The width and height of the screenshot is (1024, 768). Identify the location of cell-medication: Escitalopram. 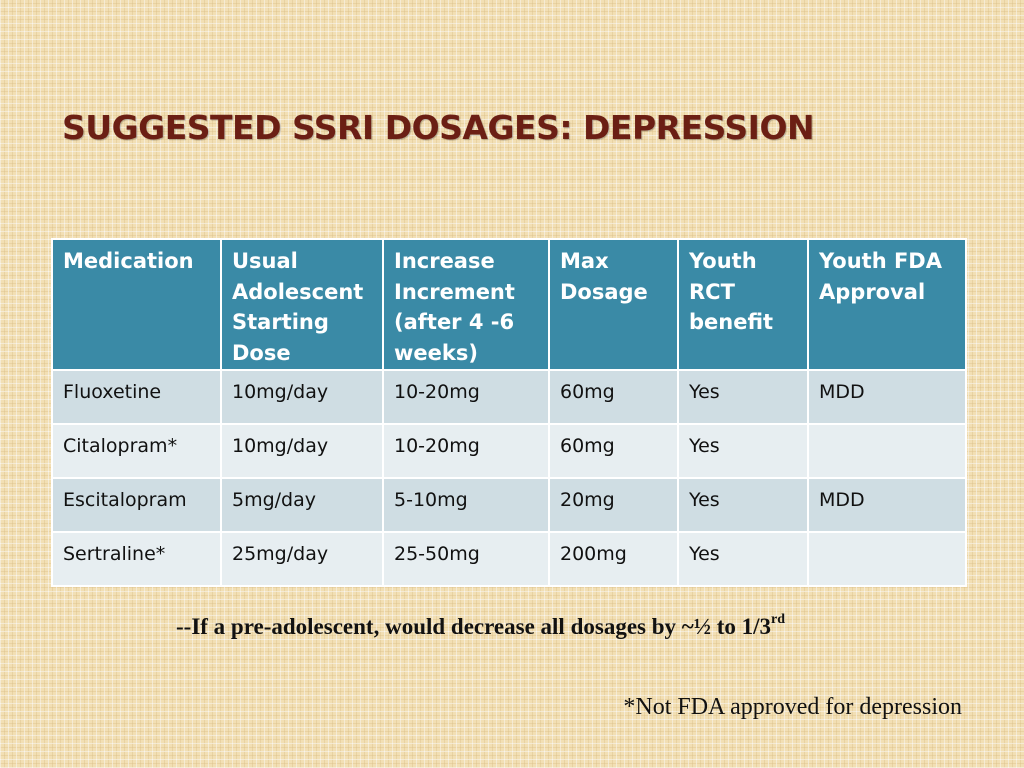
(136, 505).